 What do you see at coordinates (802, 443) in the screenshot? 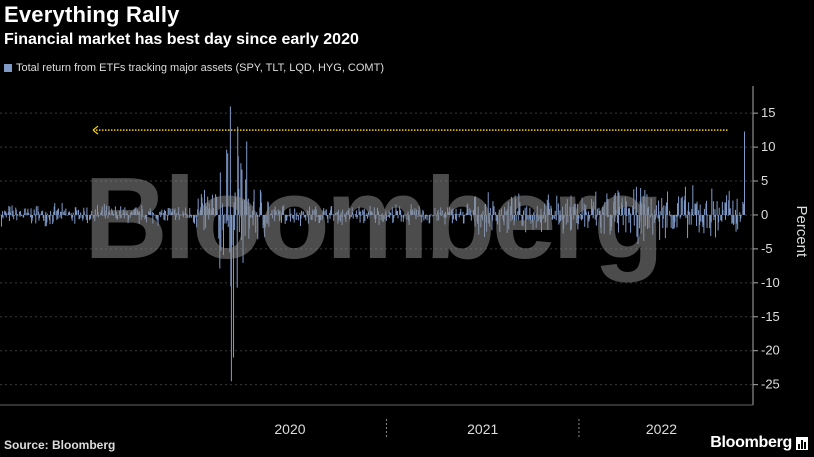
I see `bar-chart-icon` at bounding box center [802, 443].